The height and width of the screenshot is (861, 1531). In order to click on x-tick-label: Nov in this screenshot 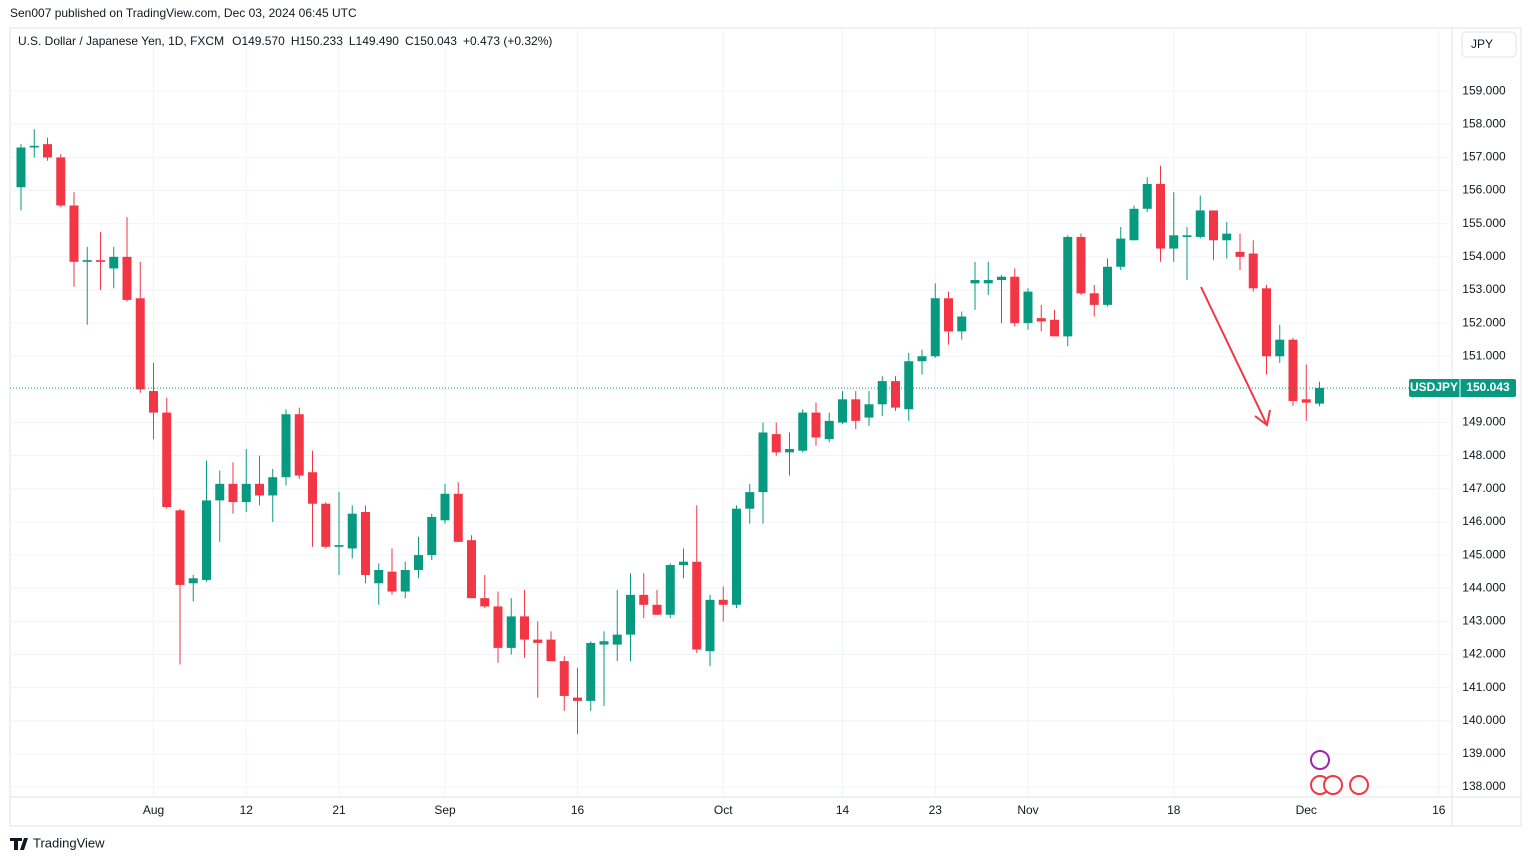, I will do `click(1027, 810)`.